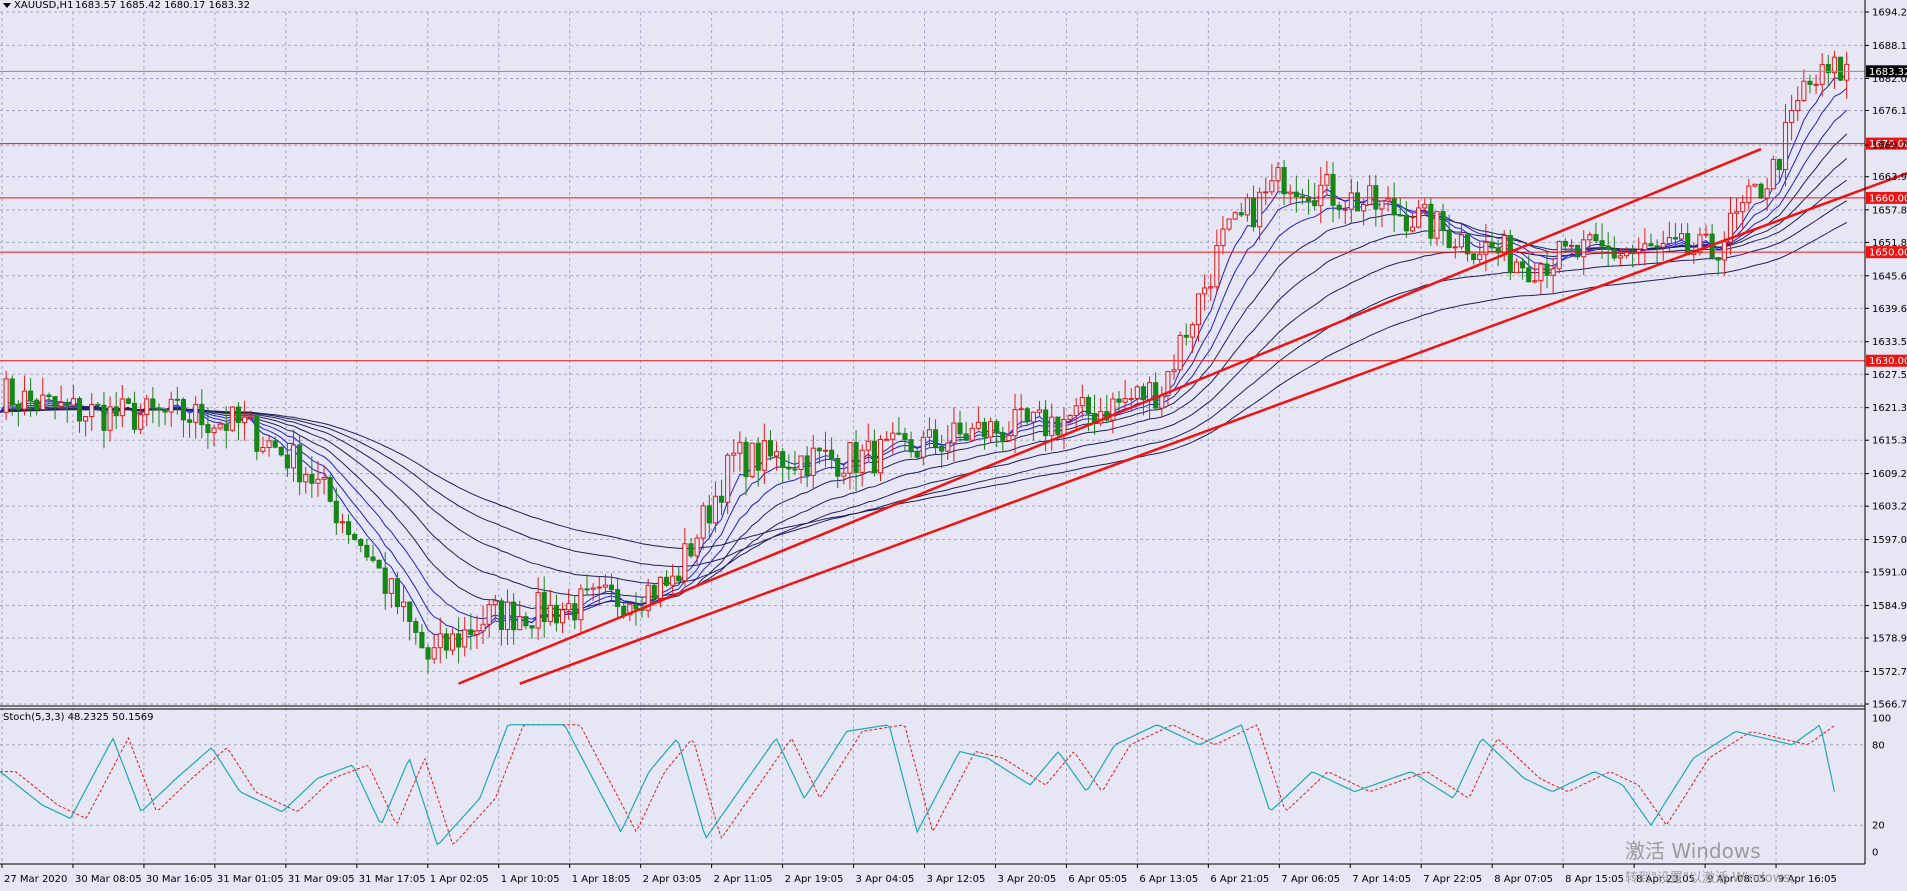 This screenshot has width=1907, height=891. Describe the element at coordinates (530, 879) in the screenshot. I see `time-tick-label: 1 Apr 10:05` at that location.